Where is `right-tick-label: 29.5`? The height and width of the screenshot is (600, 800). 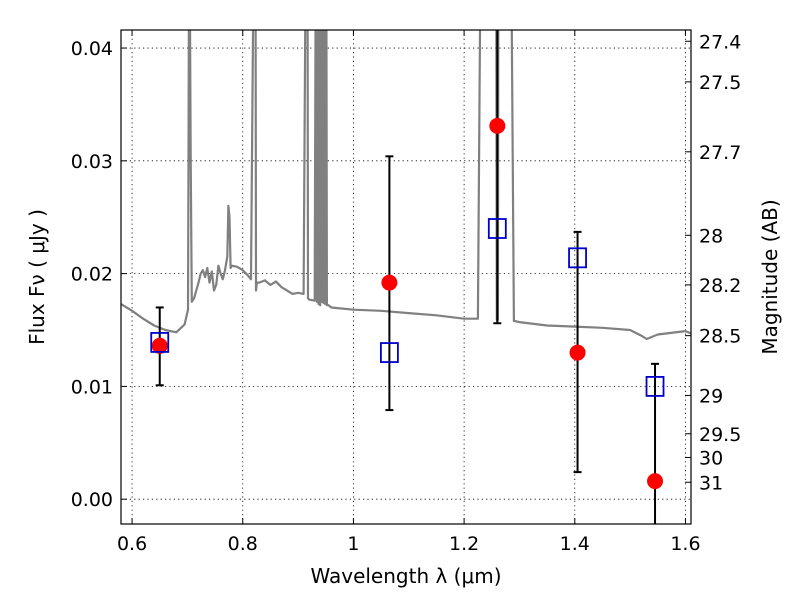
right-tick-label: 29.5 is located at coordinates (720, 435).